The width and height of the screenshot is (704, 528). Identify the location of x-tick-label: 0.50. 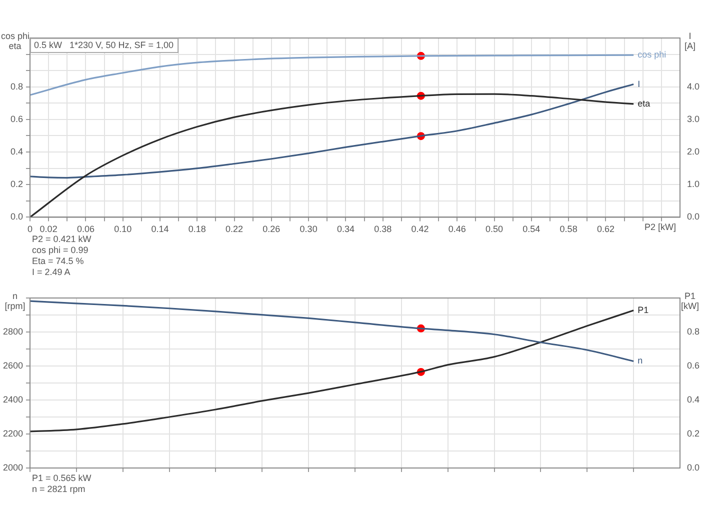
(495, 229).